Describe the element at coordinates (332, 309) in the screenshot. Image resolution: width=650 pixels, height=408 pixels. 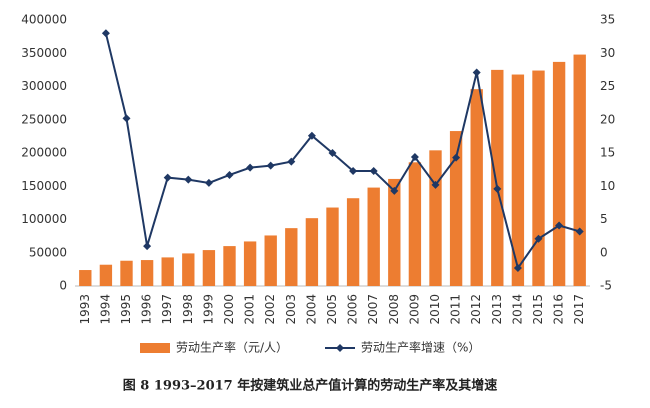
I see `x-tick-label: 2005` at that location.